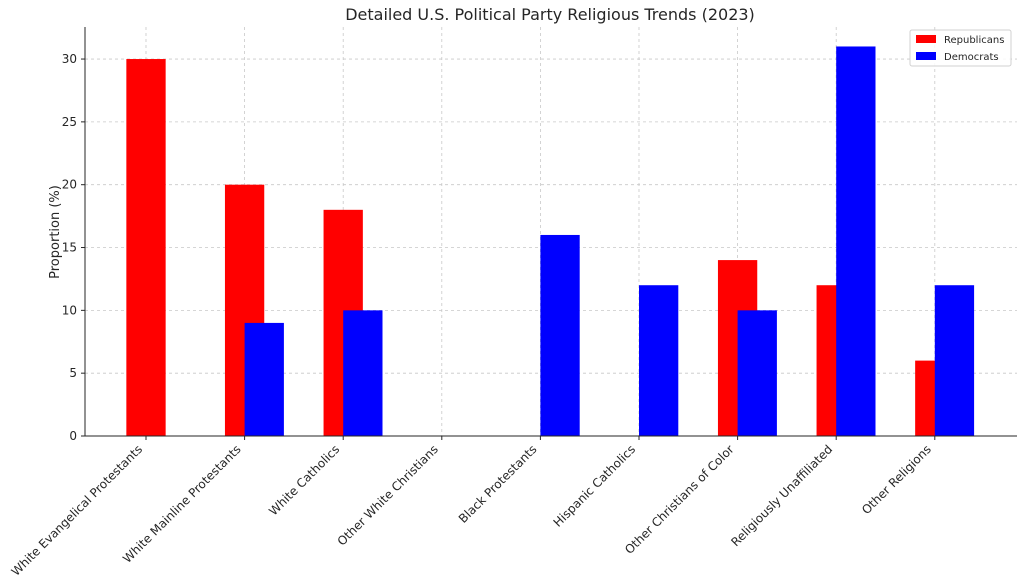  I want to click on x-tick-label: White Catholics, so click(304, 480).